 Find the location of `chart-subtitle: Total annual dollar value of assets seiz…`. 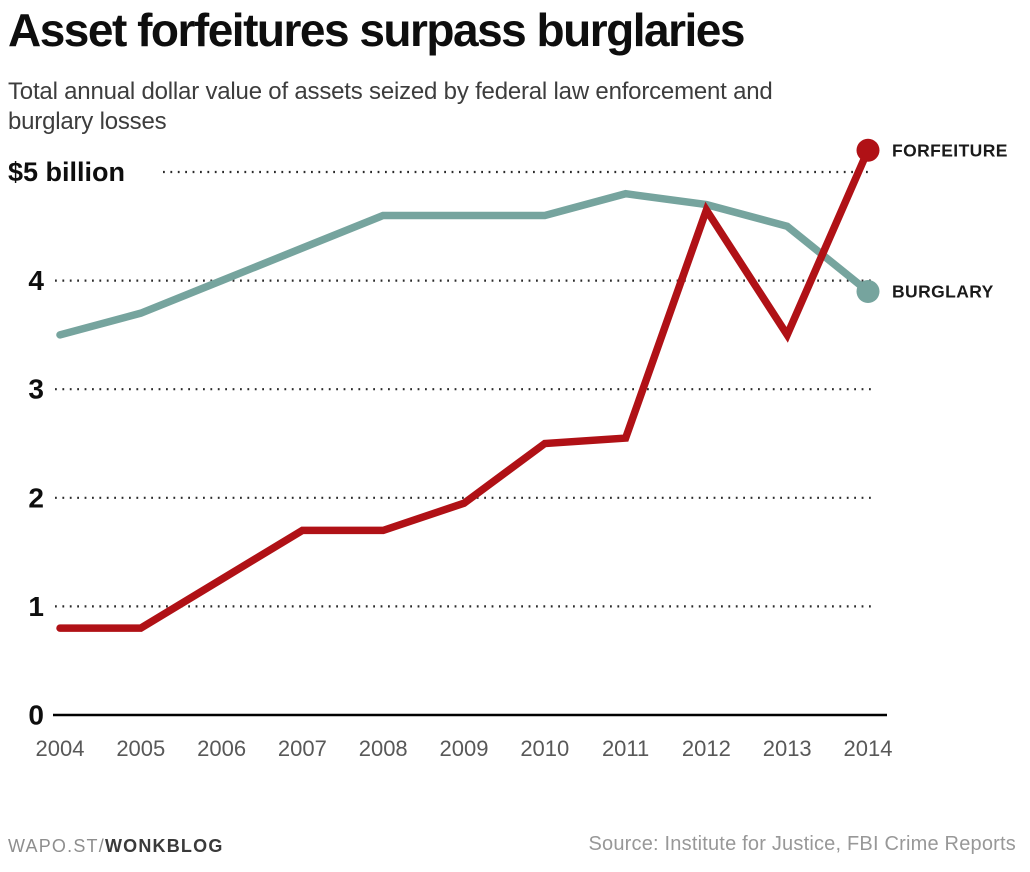

chart-subtitle: Total annual dollar value of assets seiz… is located at coordinates (390, 107).